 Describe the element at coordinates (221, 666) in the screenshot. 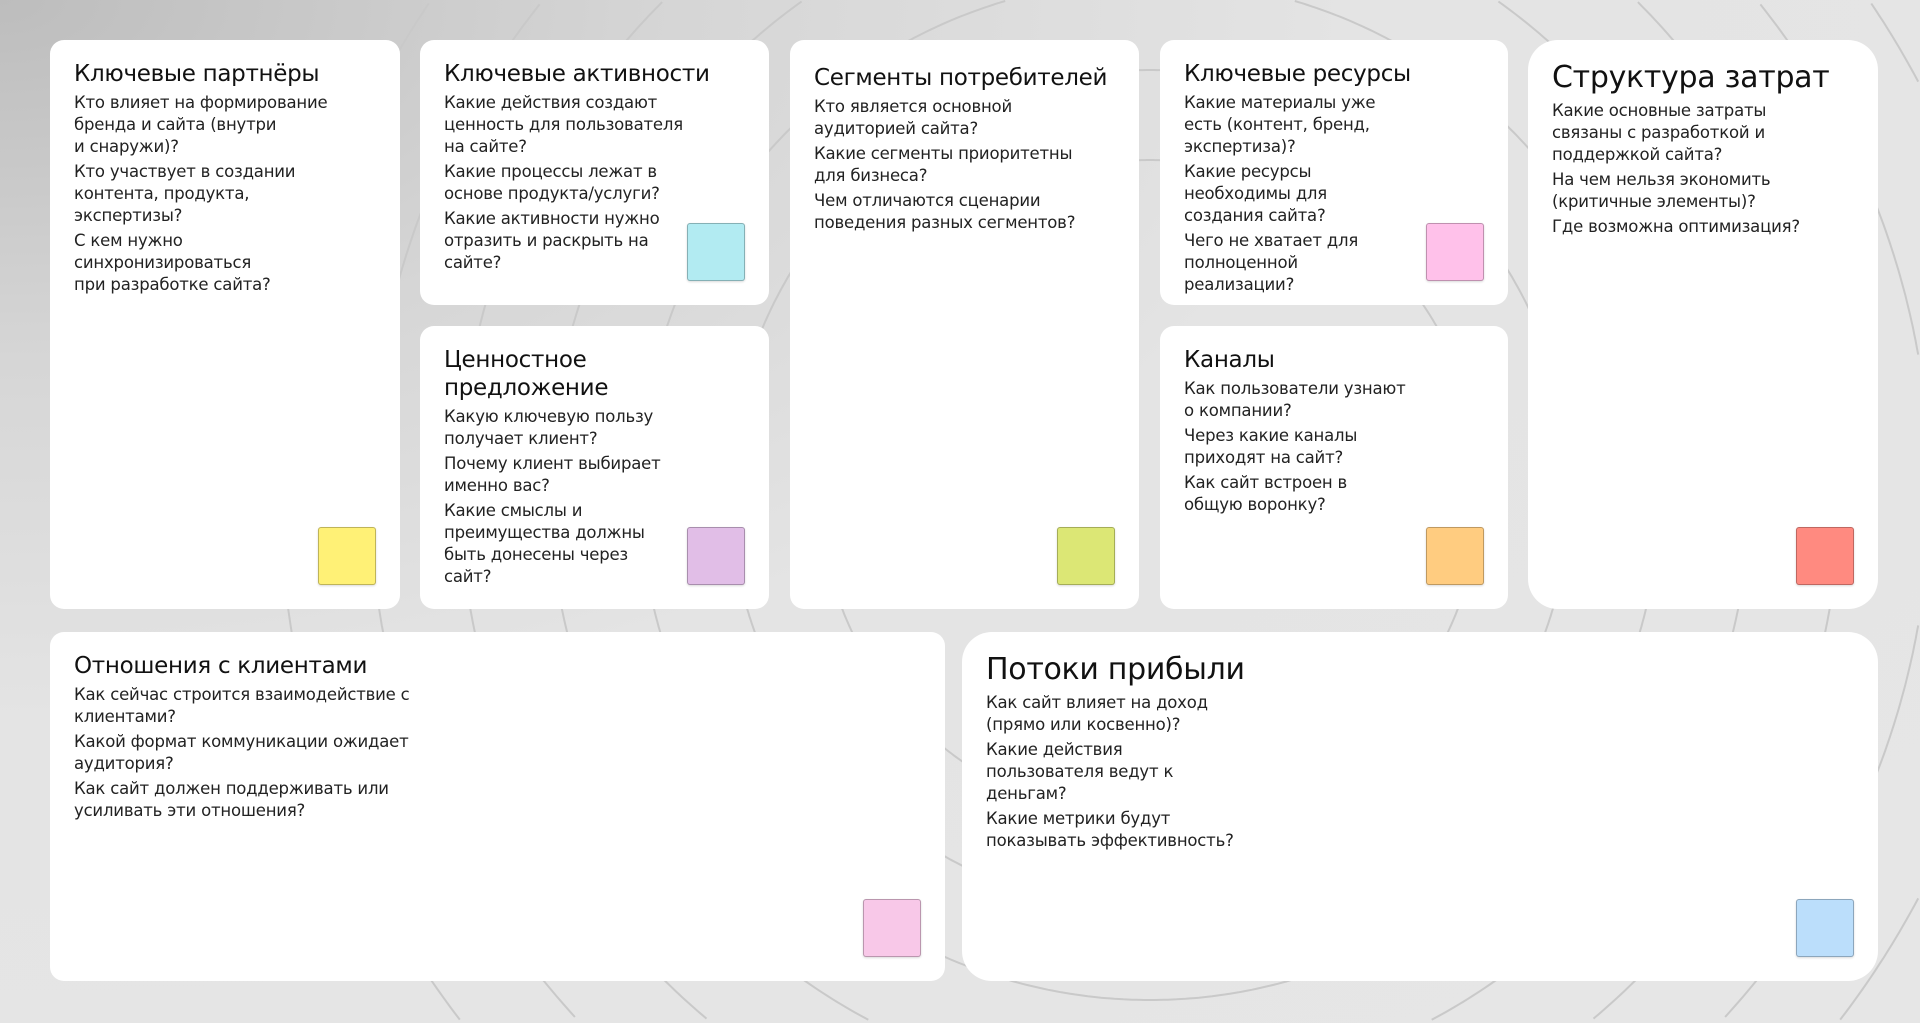

I see `card-title: Отношения с клиентами` at that location.